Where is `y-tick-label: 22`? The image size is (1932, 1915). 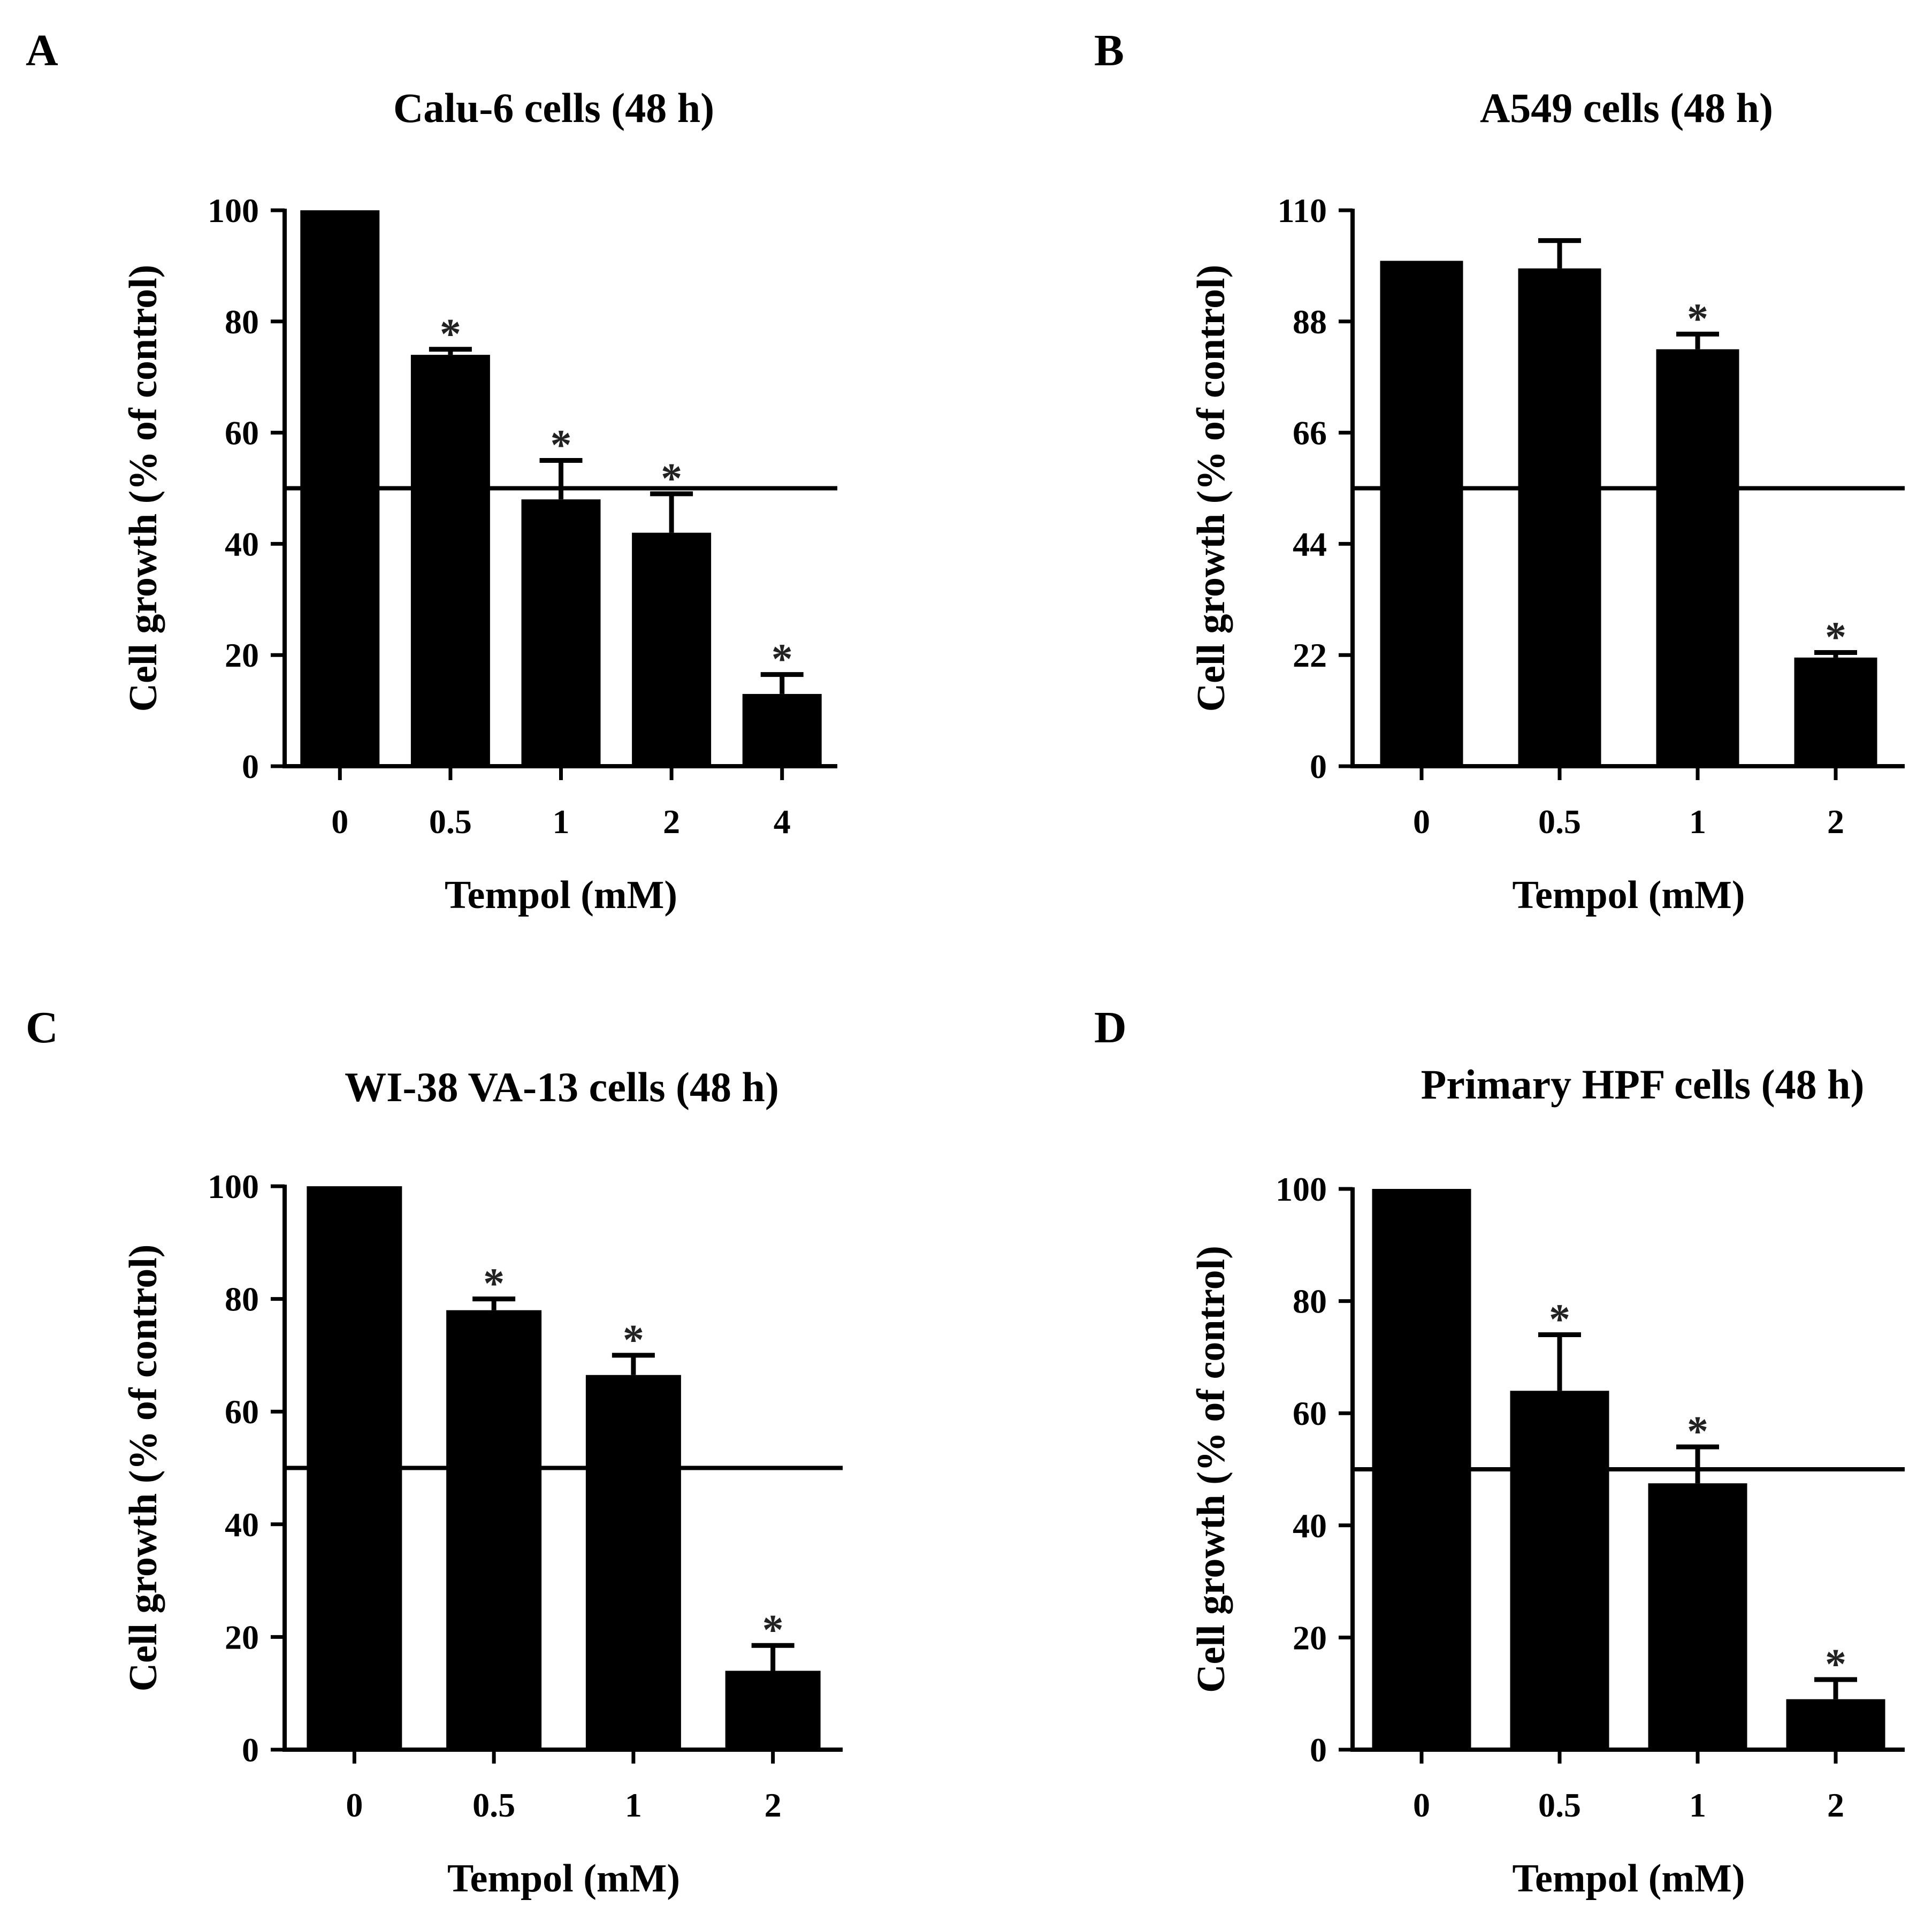 y-tick-label: 22 is located at coordinates (1310, 655).